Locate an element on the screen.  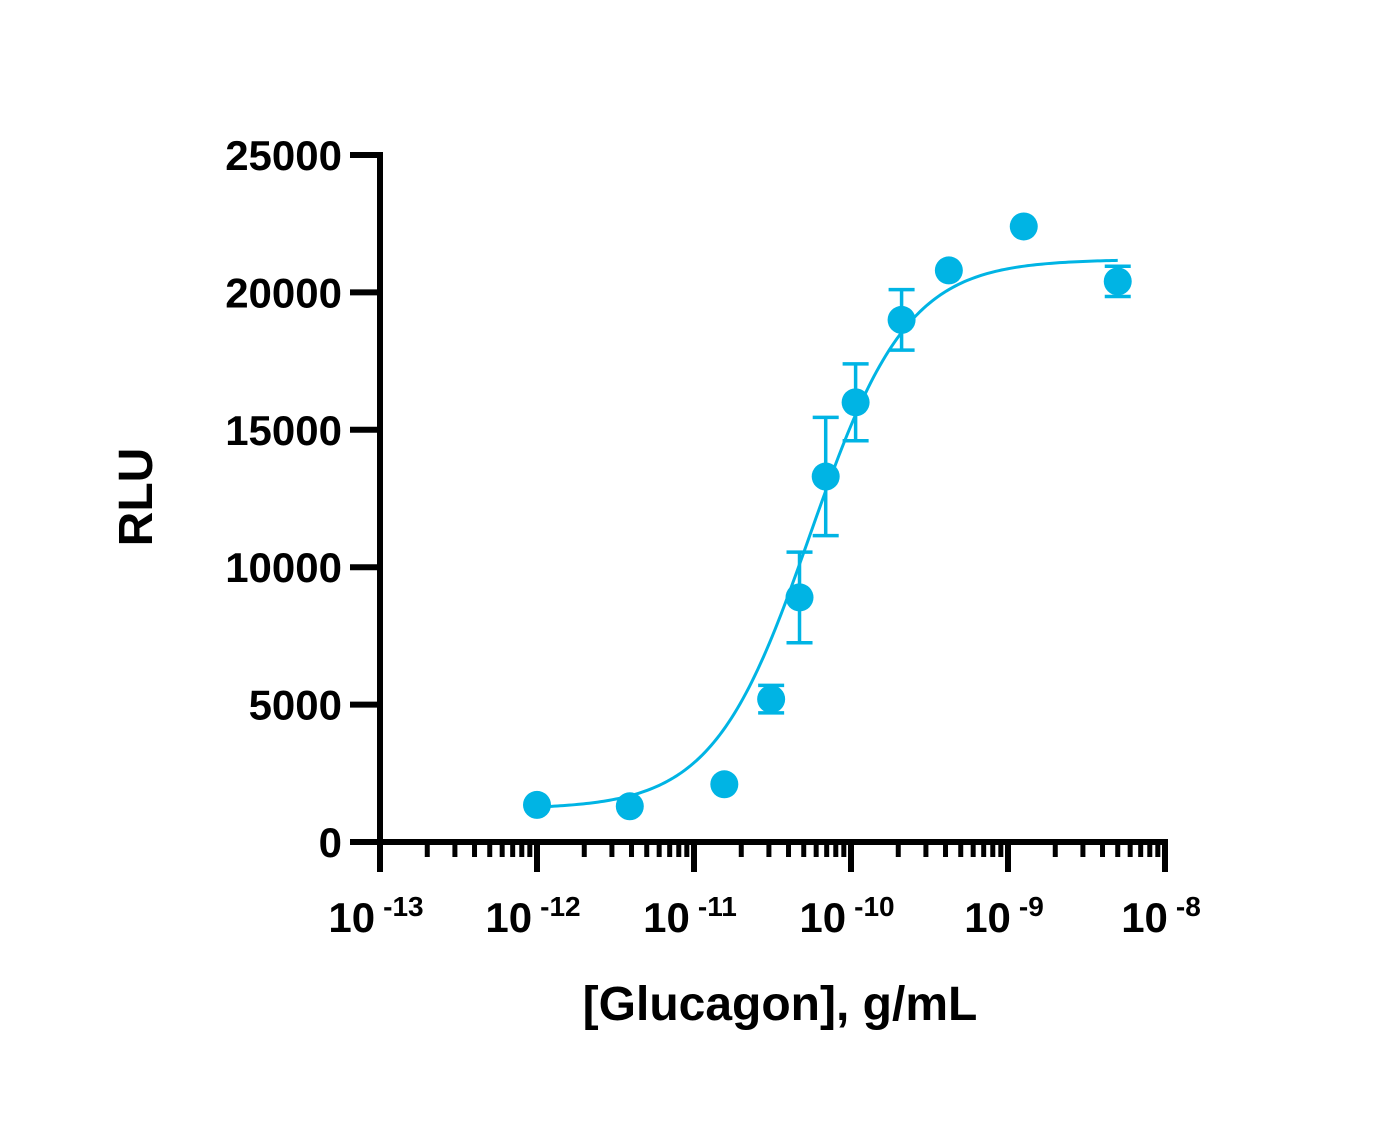
y-tick-label: 15000 is located at coordinates (283, 430).